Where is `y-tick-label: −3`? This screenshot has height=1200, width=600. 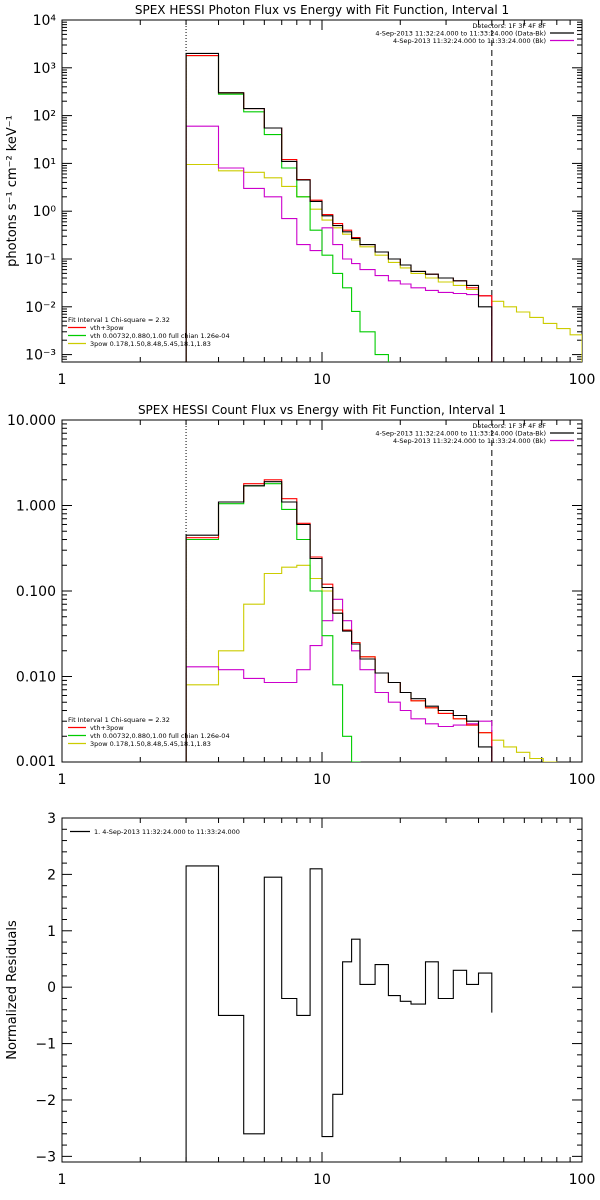
y-tick-label: −3 is located at coordinates (45, 1157).